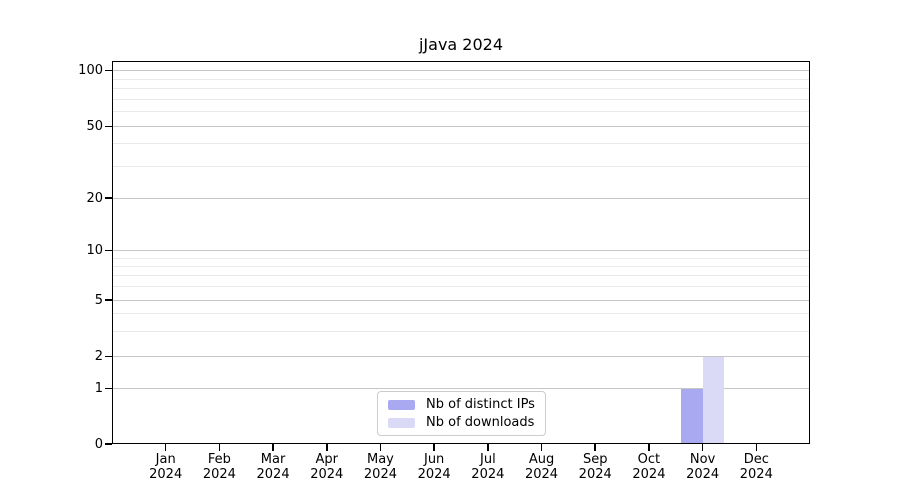 This screenshot has height=500, width=900. I want to click on legend-label-downloads: Nb of downloads, so click(480, 422).